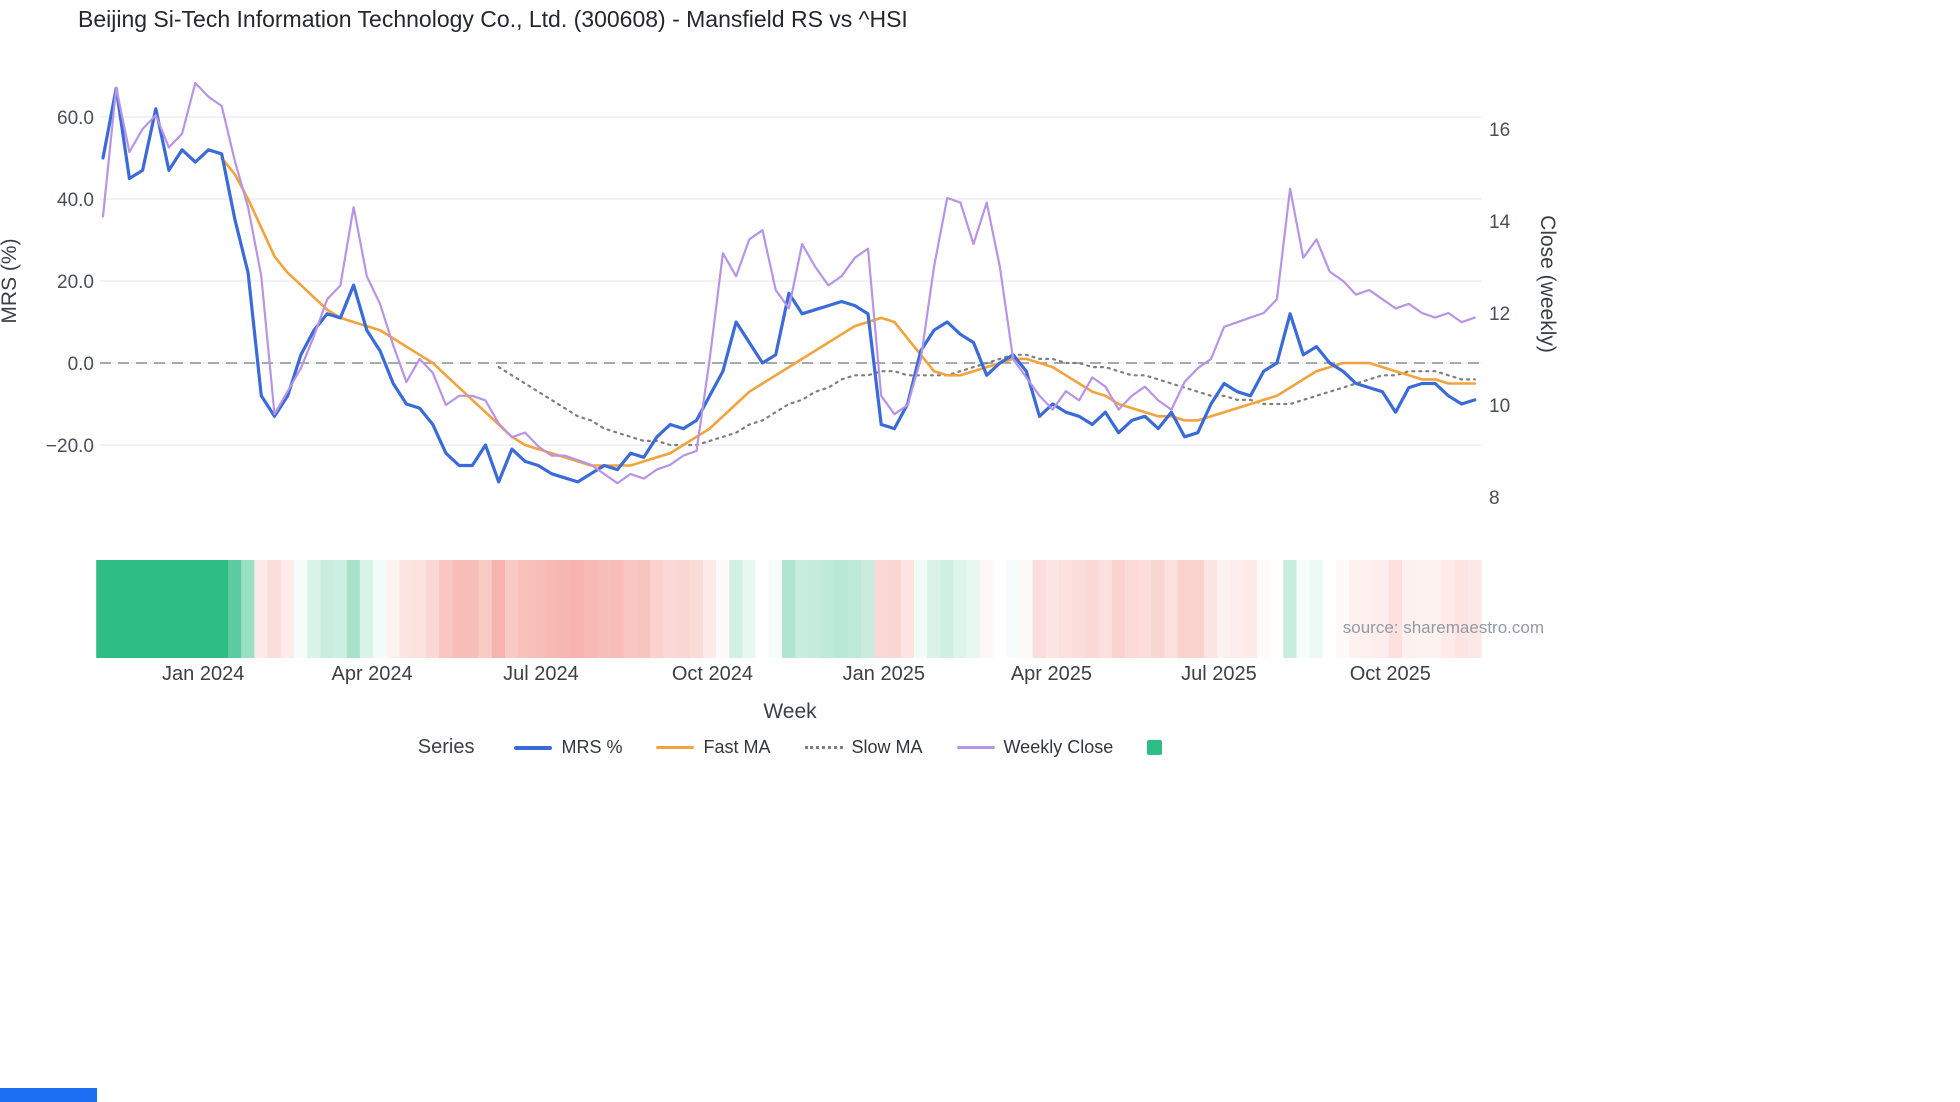 The height and width of the screenshot is (1102, 1960). Describe the element at coordinates (592, 747) in the screenshot. I see `legend-label-mrs: MRS %` at that location.